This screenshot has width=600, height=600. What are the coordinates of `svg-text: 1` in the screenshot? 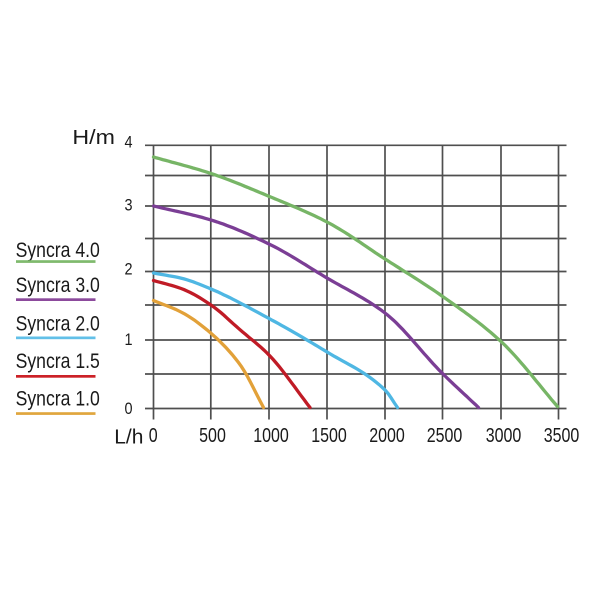 It's located at (128, 340).